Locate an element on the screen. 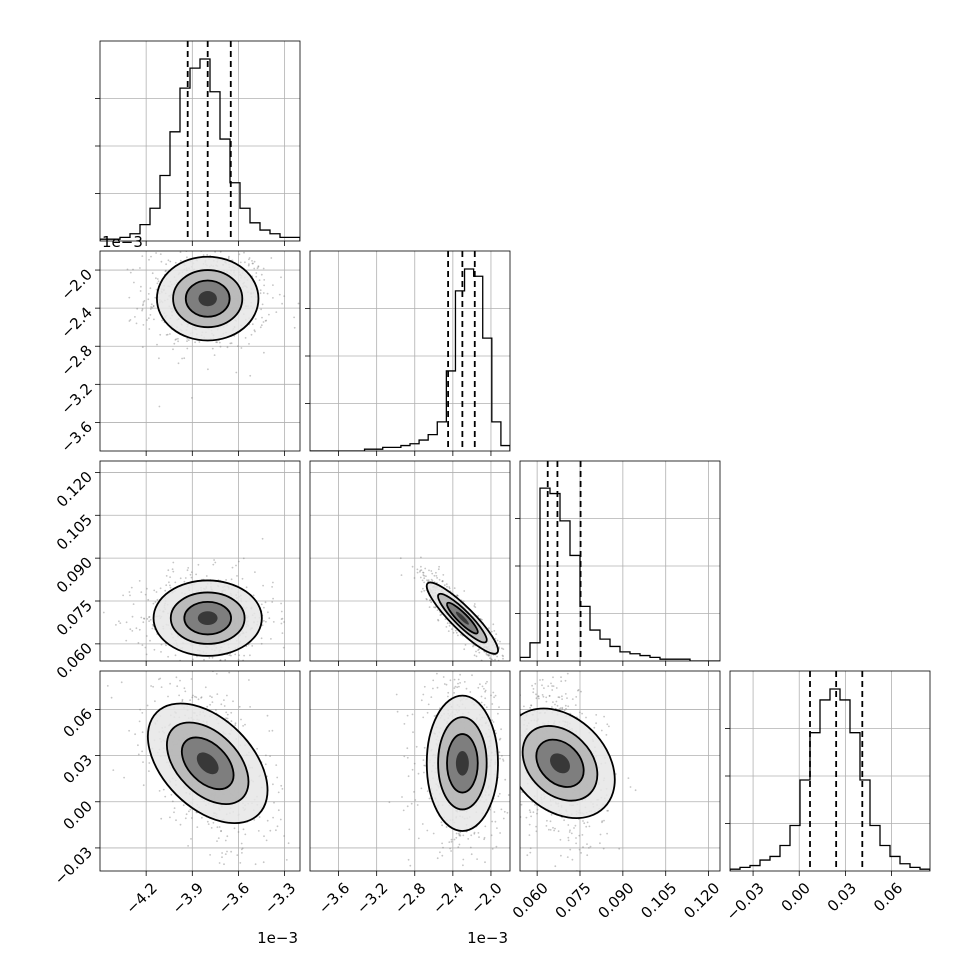  x-tick-label: 0.06 is located at coordinates (888, 897).